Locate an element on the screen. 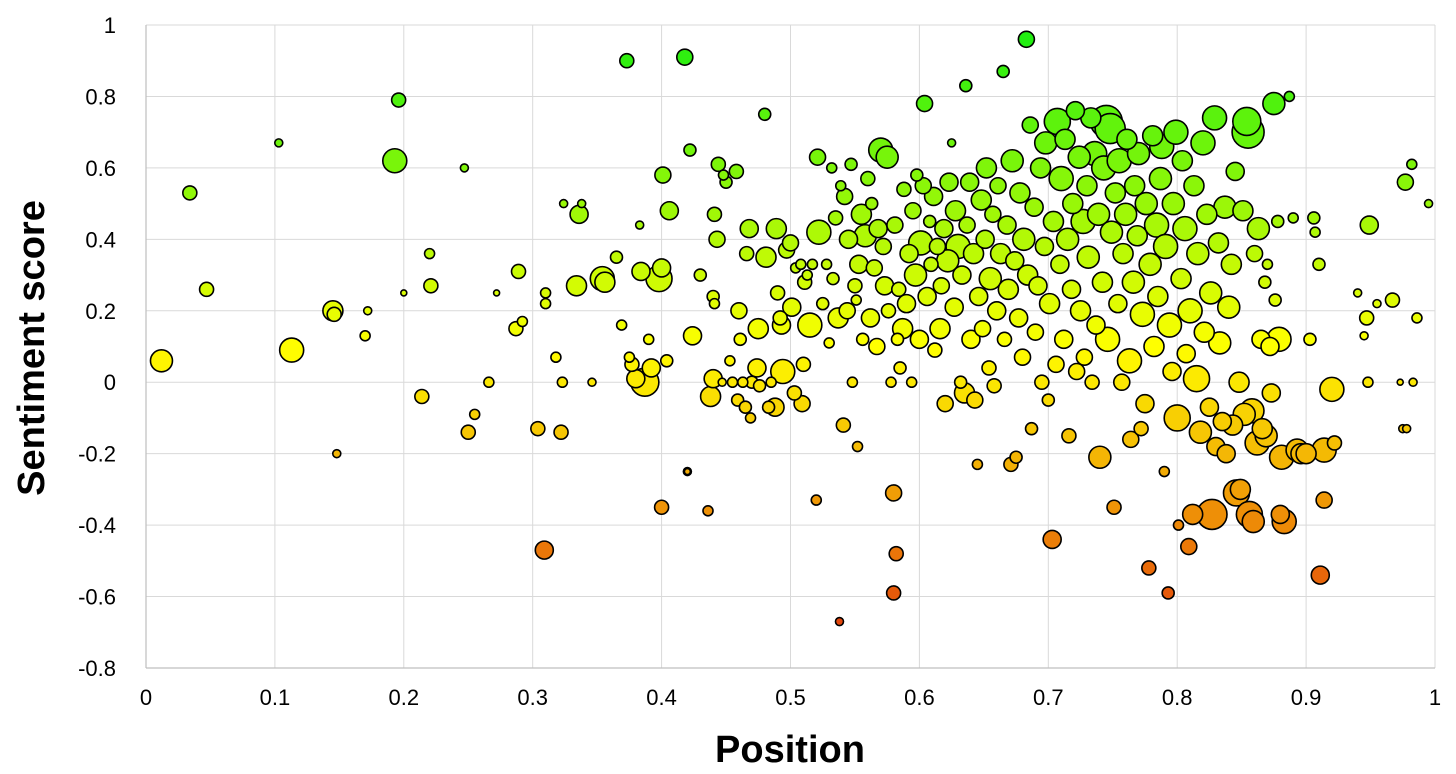 This screenshot has width=1456, height=774. y-tick-label: -0.8 is located at coordinates (97, 668).